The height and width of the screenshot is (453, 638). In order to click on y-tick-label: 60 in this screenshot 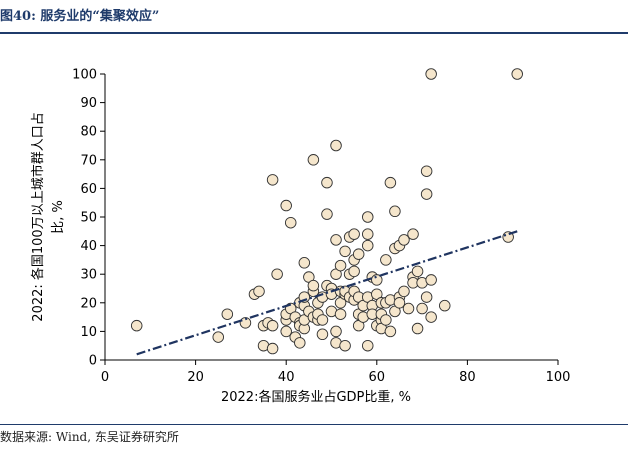, I will do `click(88, 189)`.